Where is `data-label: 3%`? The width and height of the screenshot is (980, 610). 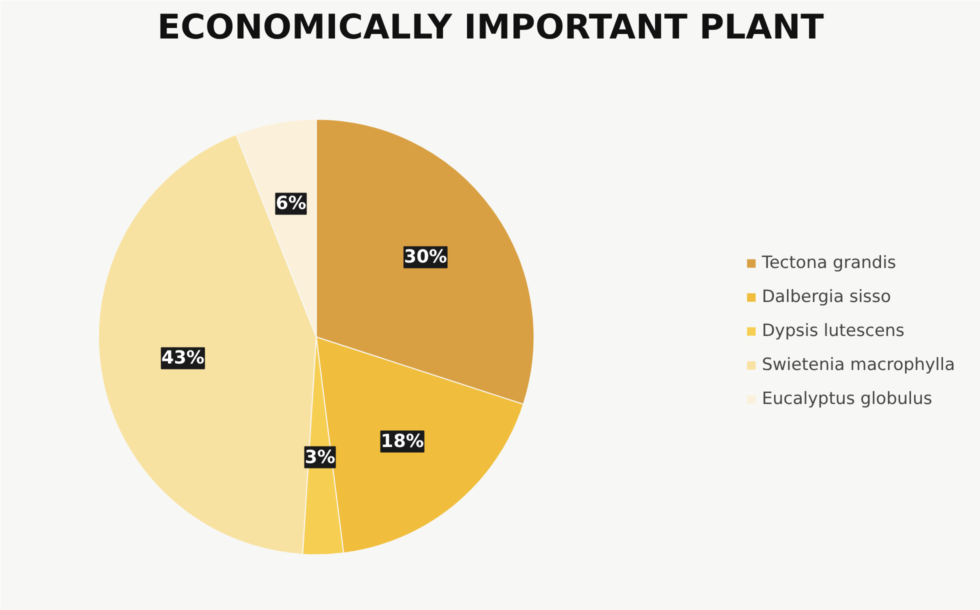
data-label: 3% is located at coordinates (320, 457).